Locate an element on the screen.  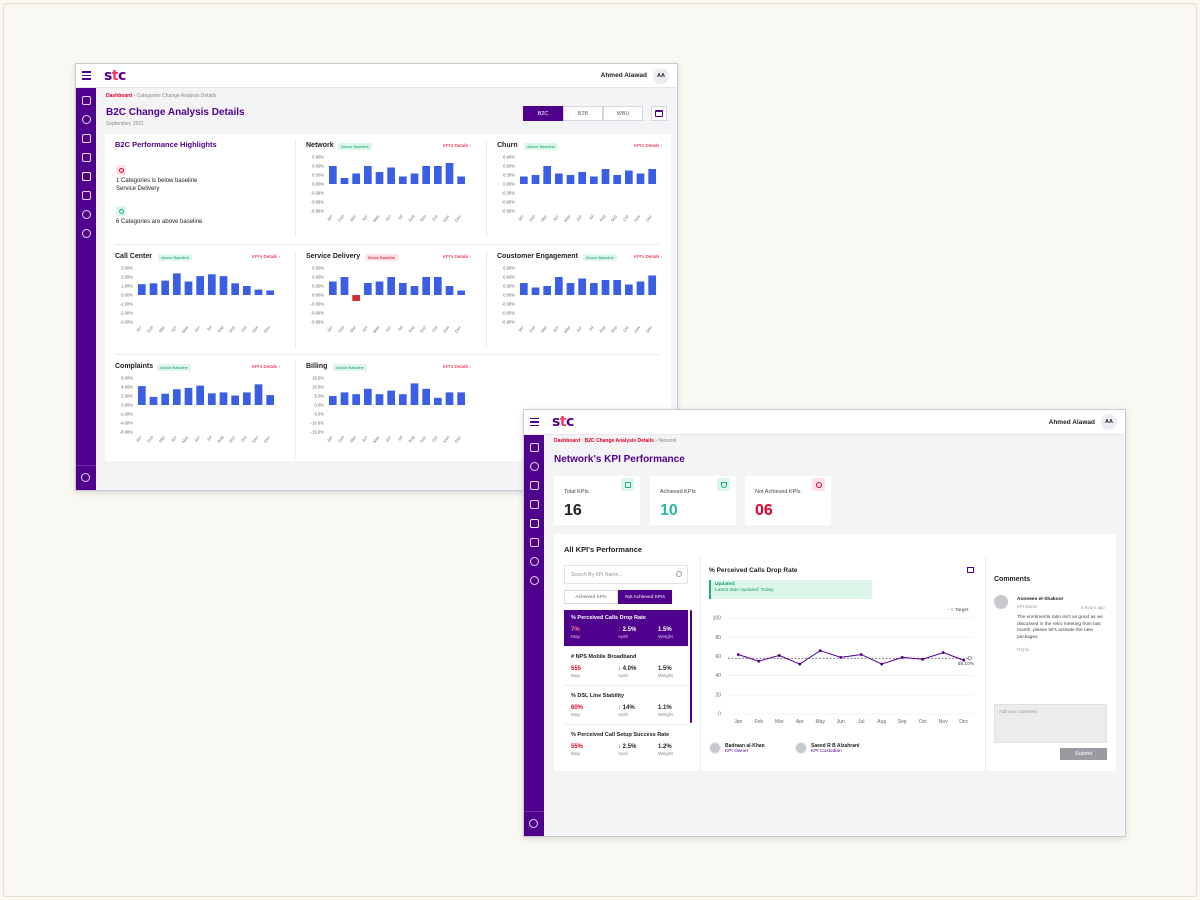
x-tick-label: Jan is located at coordinates (521, 328).